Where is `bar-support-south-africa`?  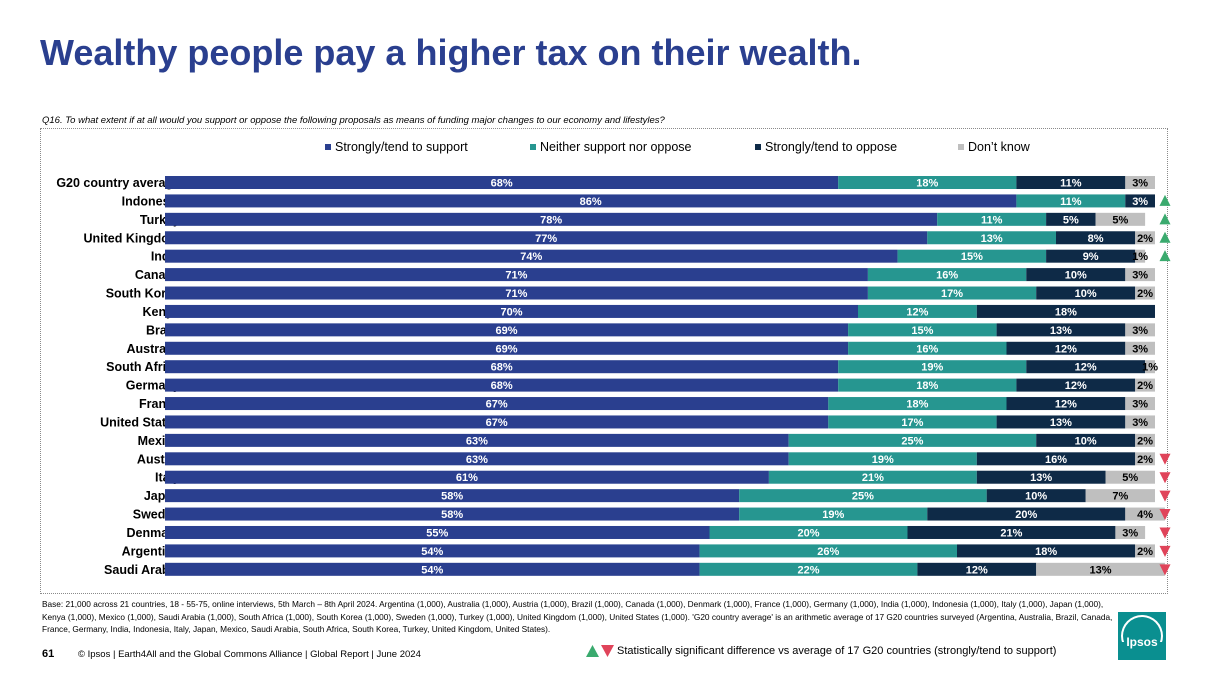
bar-support-south-africa is located at coordinates (502, 367).